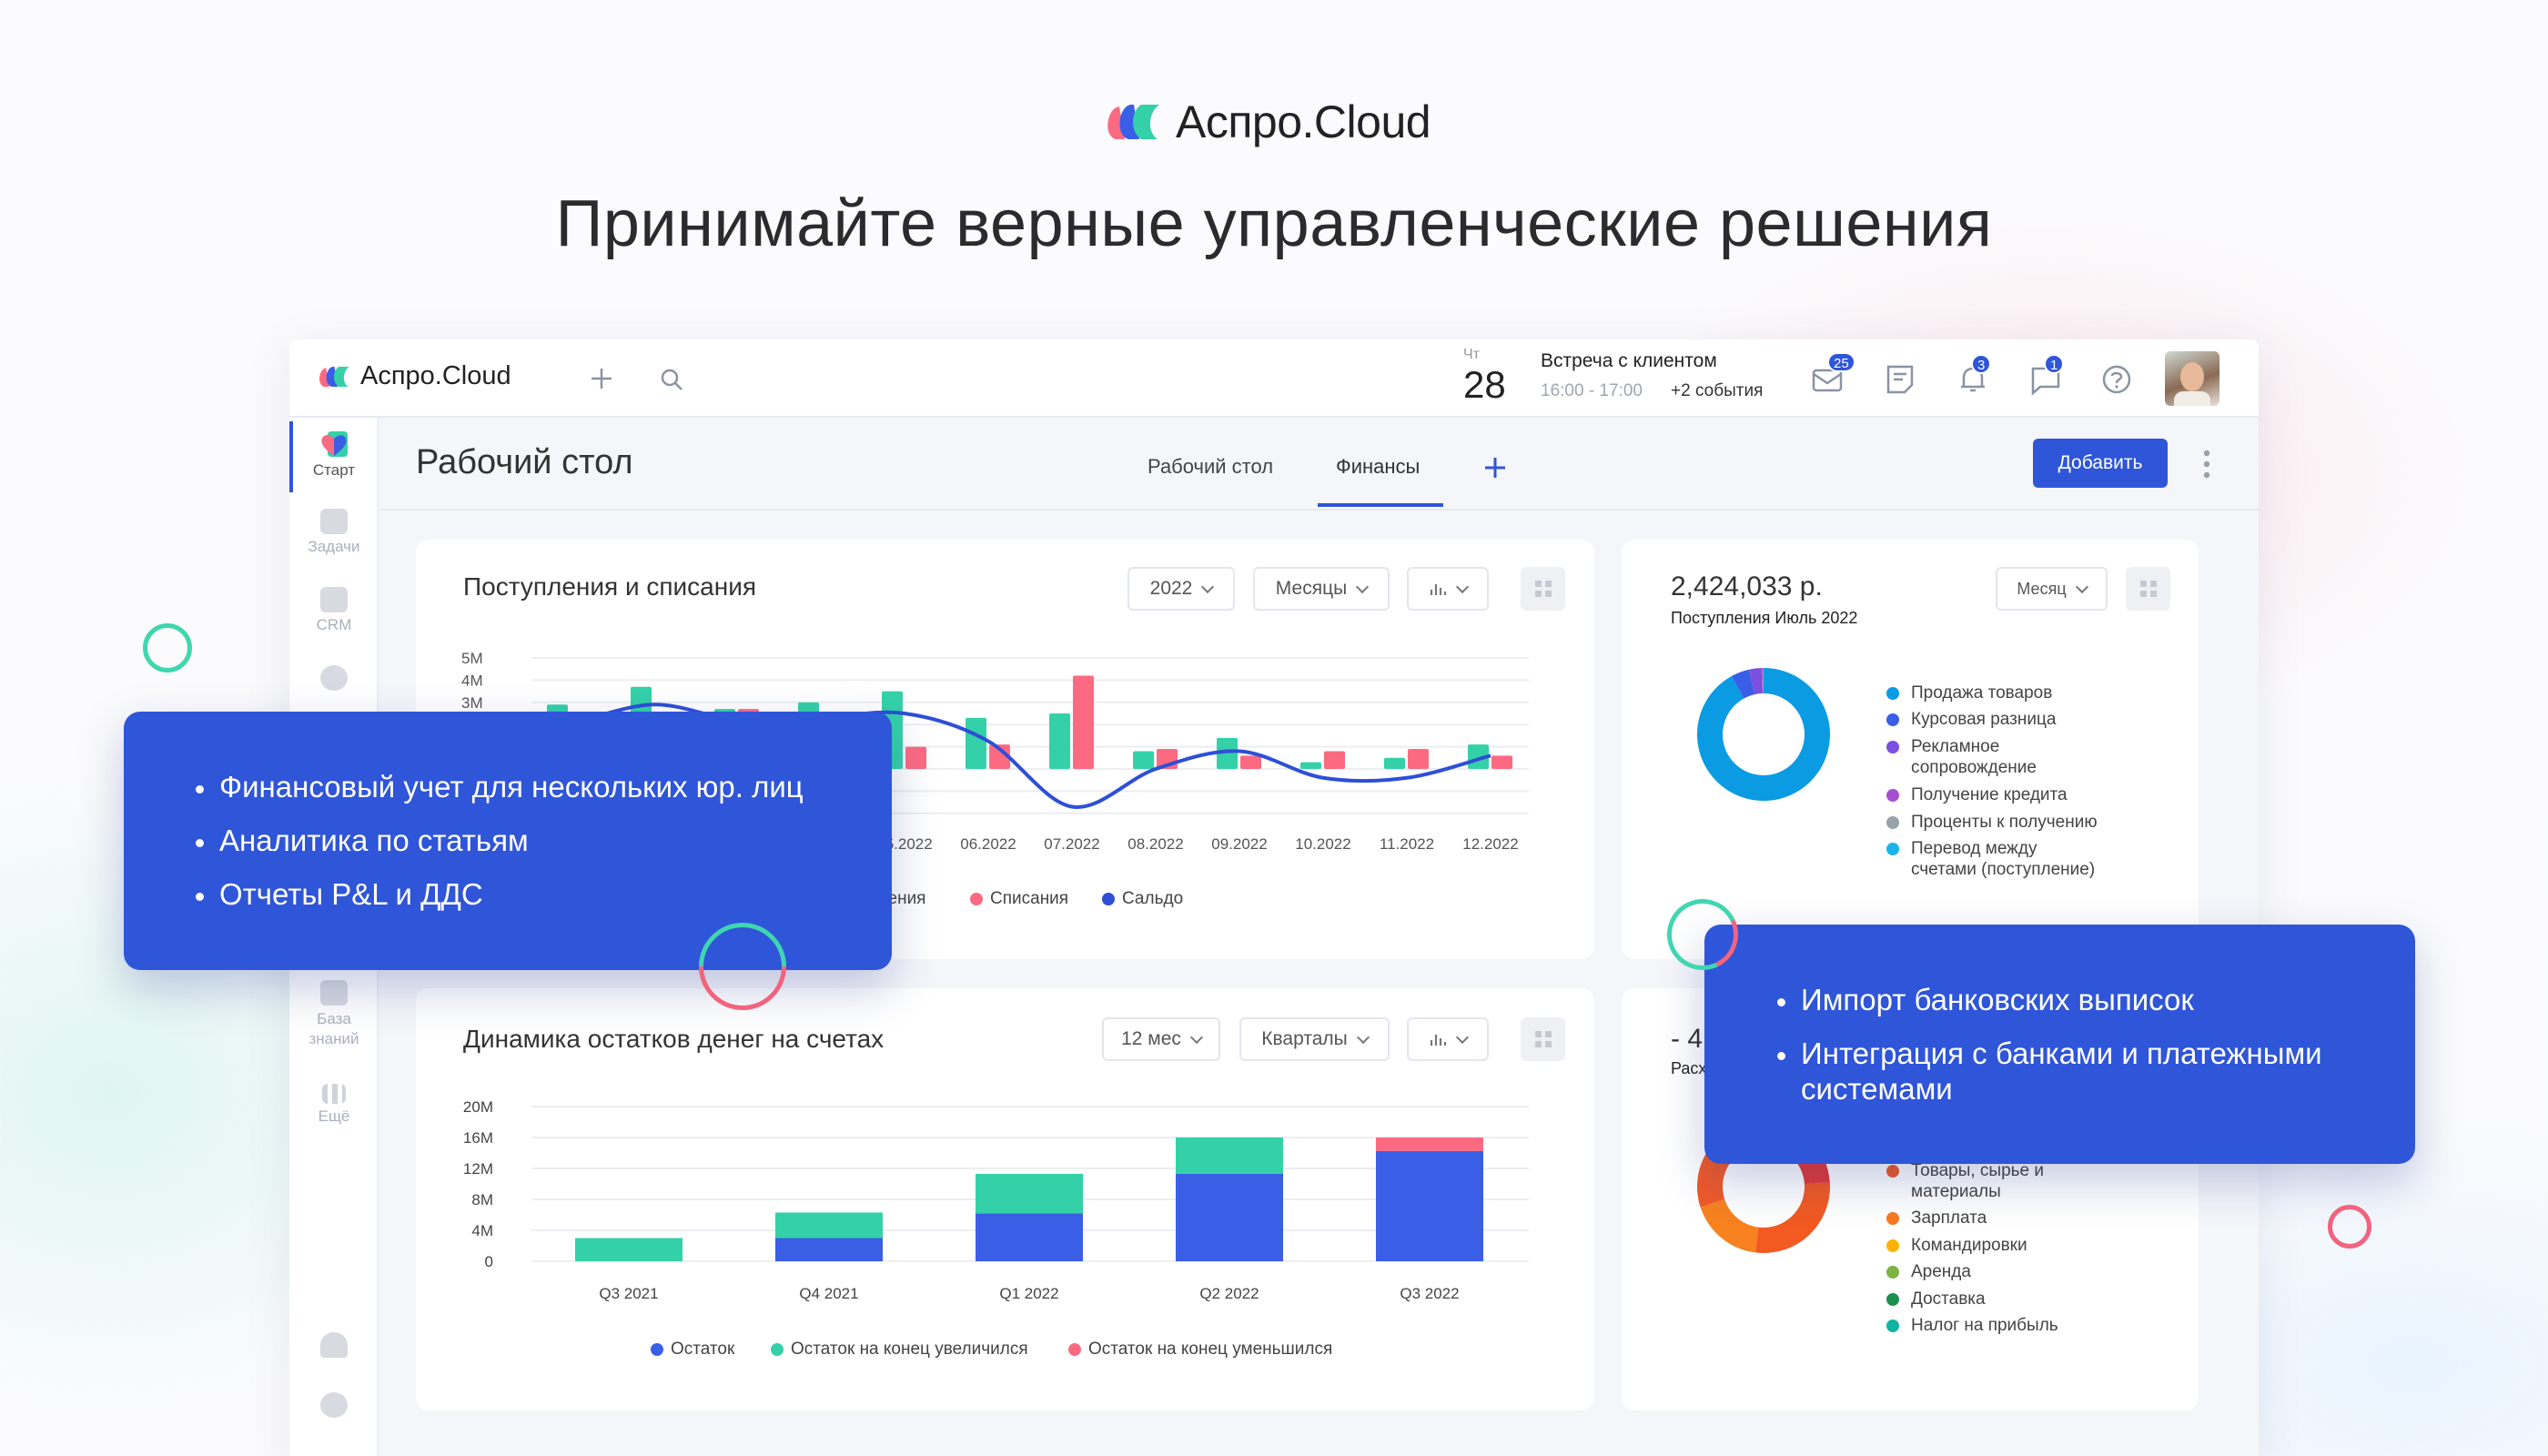  What do you see at coordinates (1833, 374) in the screenshot?
I see `mail-button: 25` at bounding box center [1833, 374].